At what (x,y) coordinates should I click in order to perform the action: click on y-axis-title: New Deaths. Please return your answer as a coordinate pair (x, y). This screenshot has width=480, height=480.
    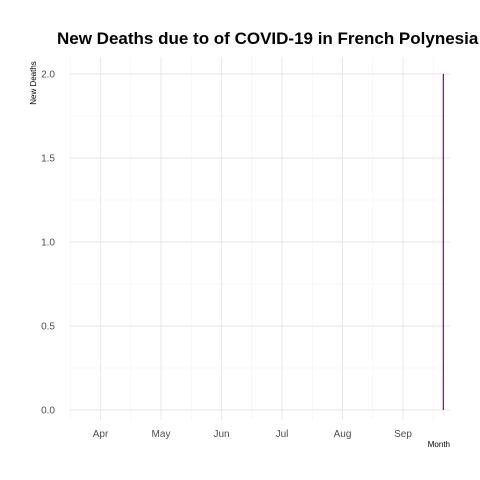
    Looking at the image, I should click on (33, 83).